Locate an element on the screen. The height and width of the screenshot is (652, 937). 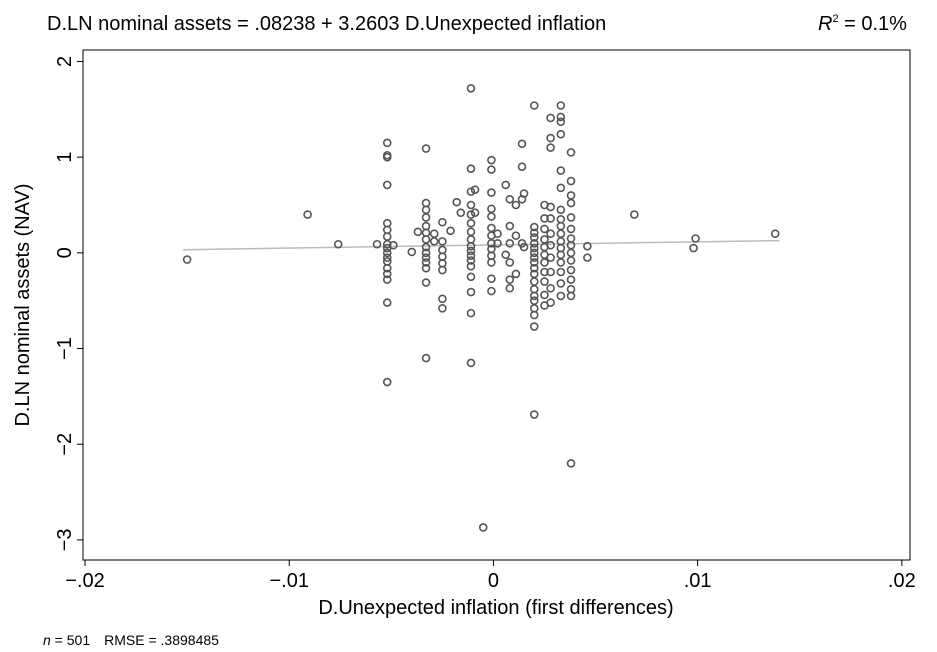
footer-n: = 501 is located at coordinates (71, 640).